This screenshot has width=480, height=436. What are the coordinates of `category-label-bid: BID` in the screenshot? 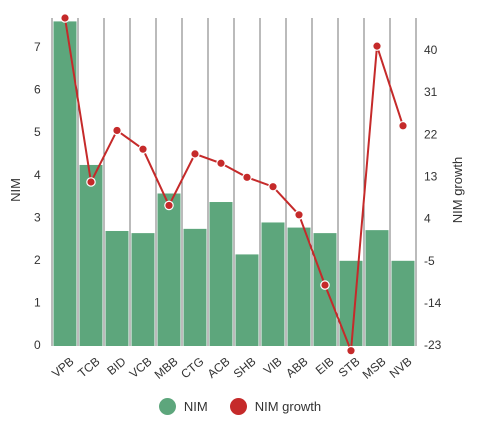 It's located at (116, 366).